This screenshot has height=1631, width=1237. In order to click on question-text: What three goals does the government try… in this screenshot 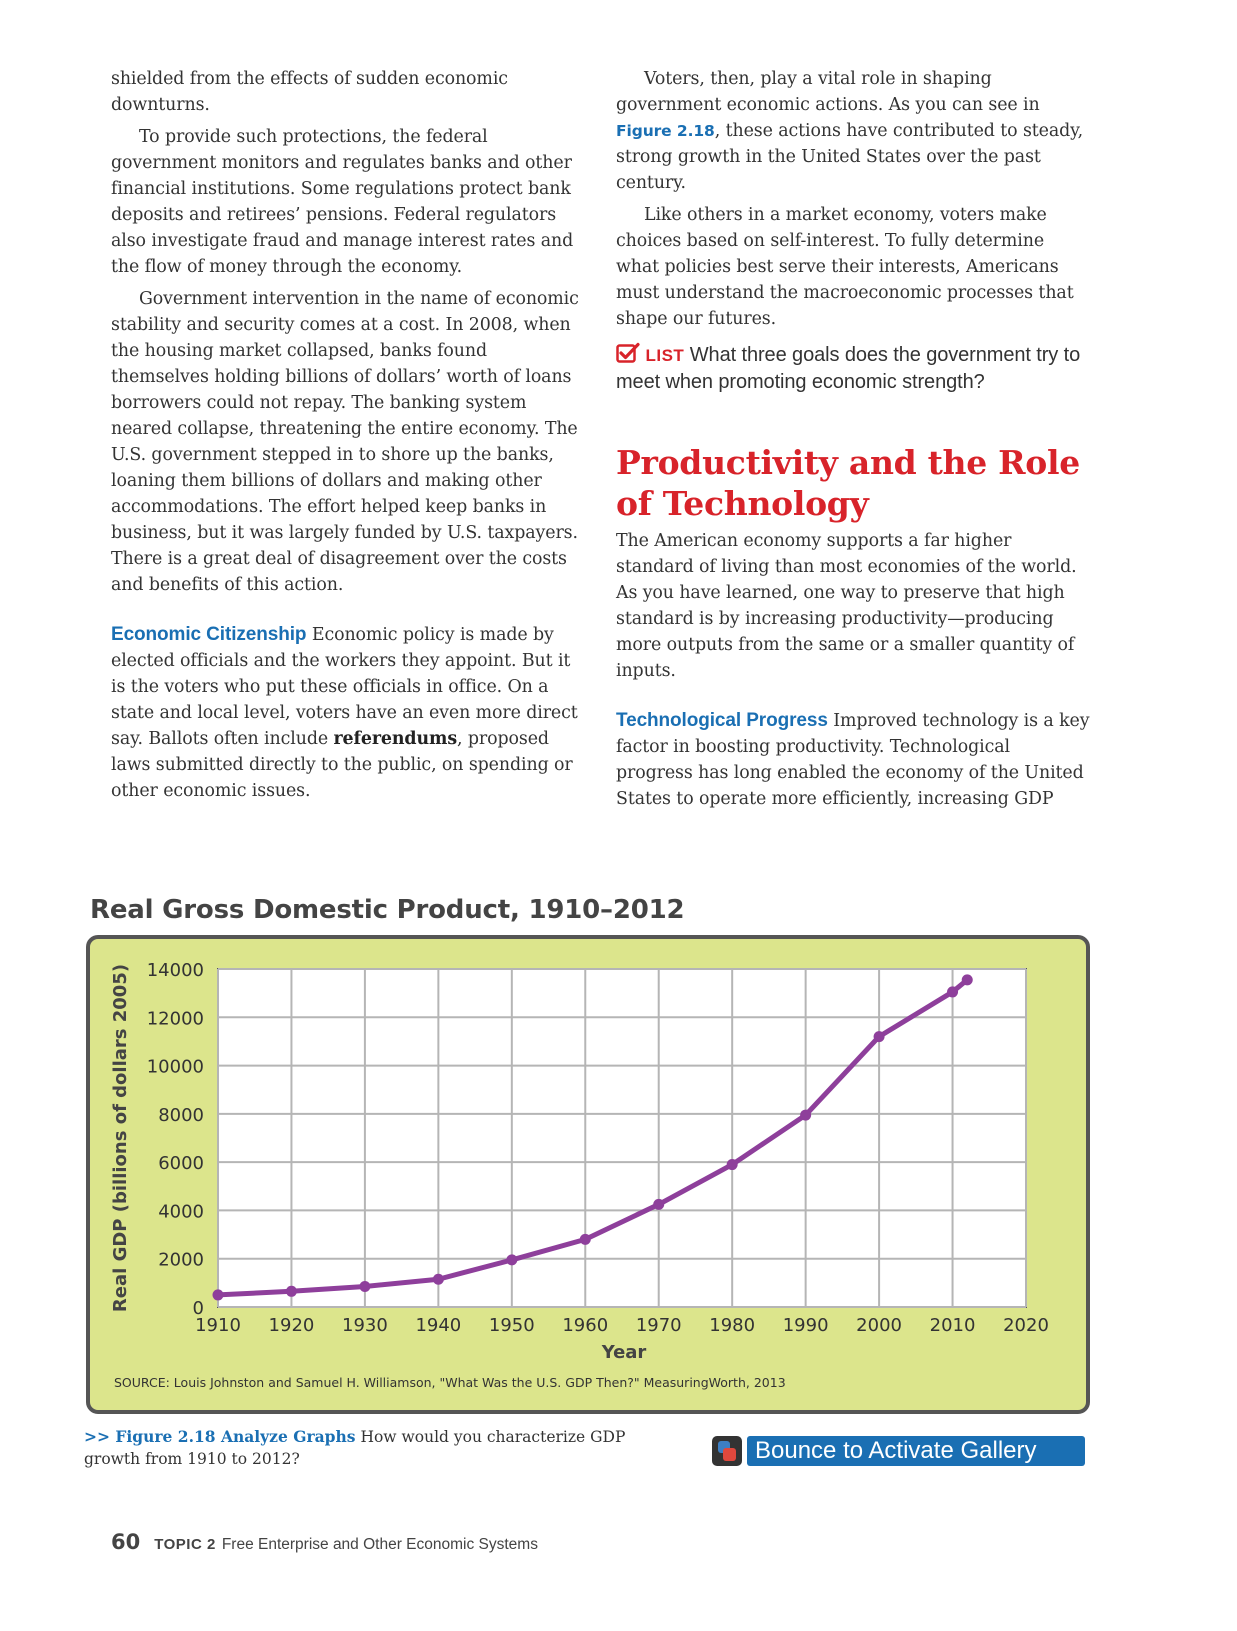, I will do `click(848, 368)`.